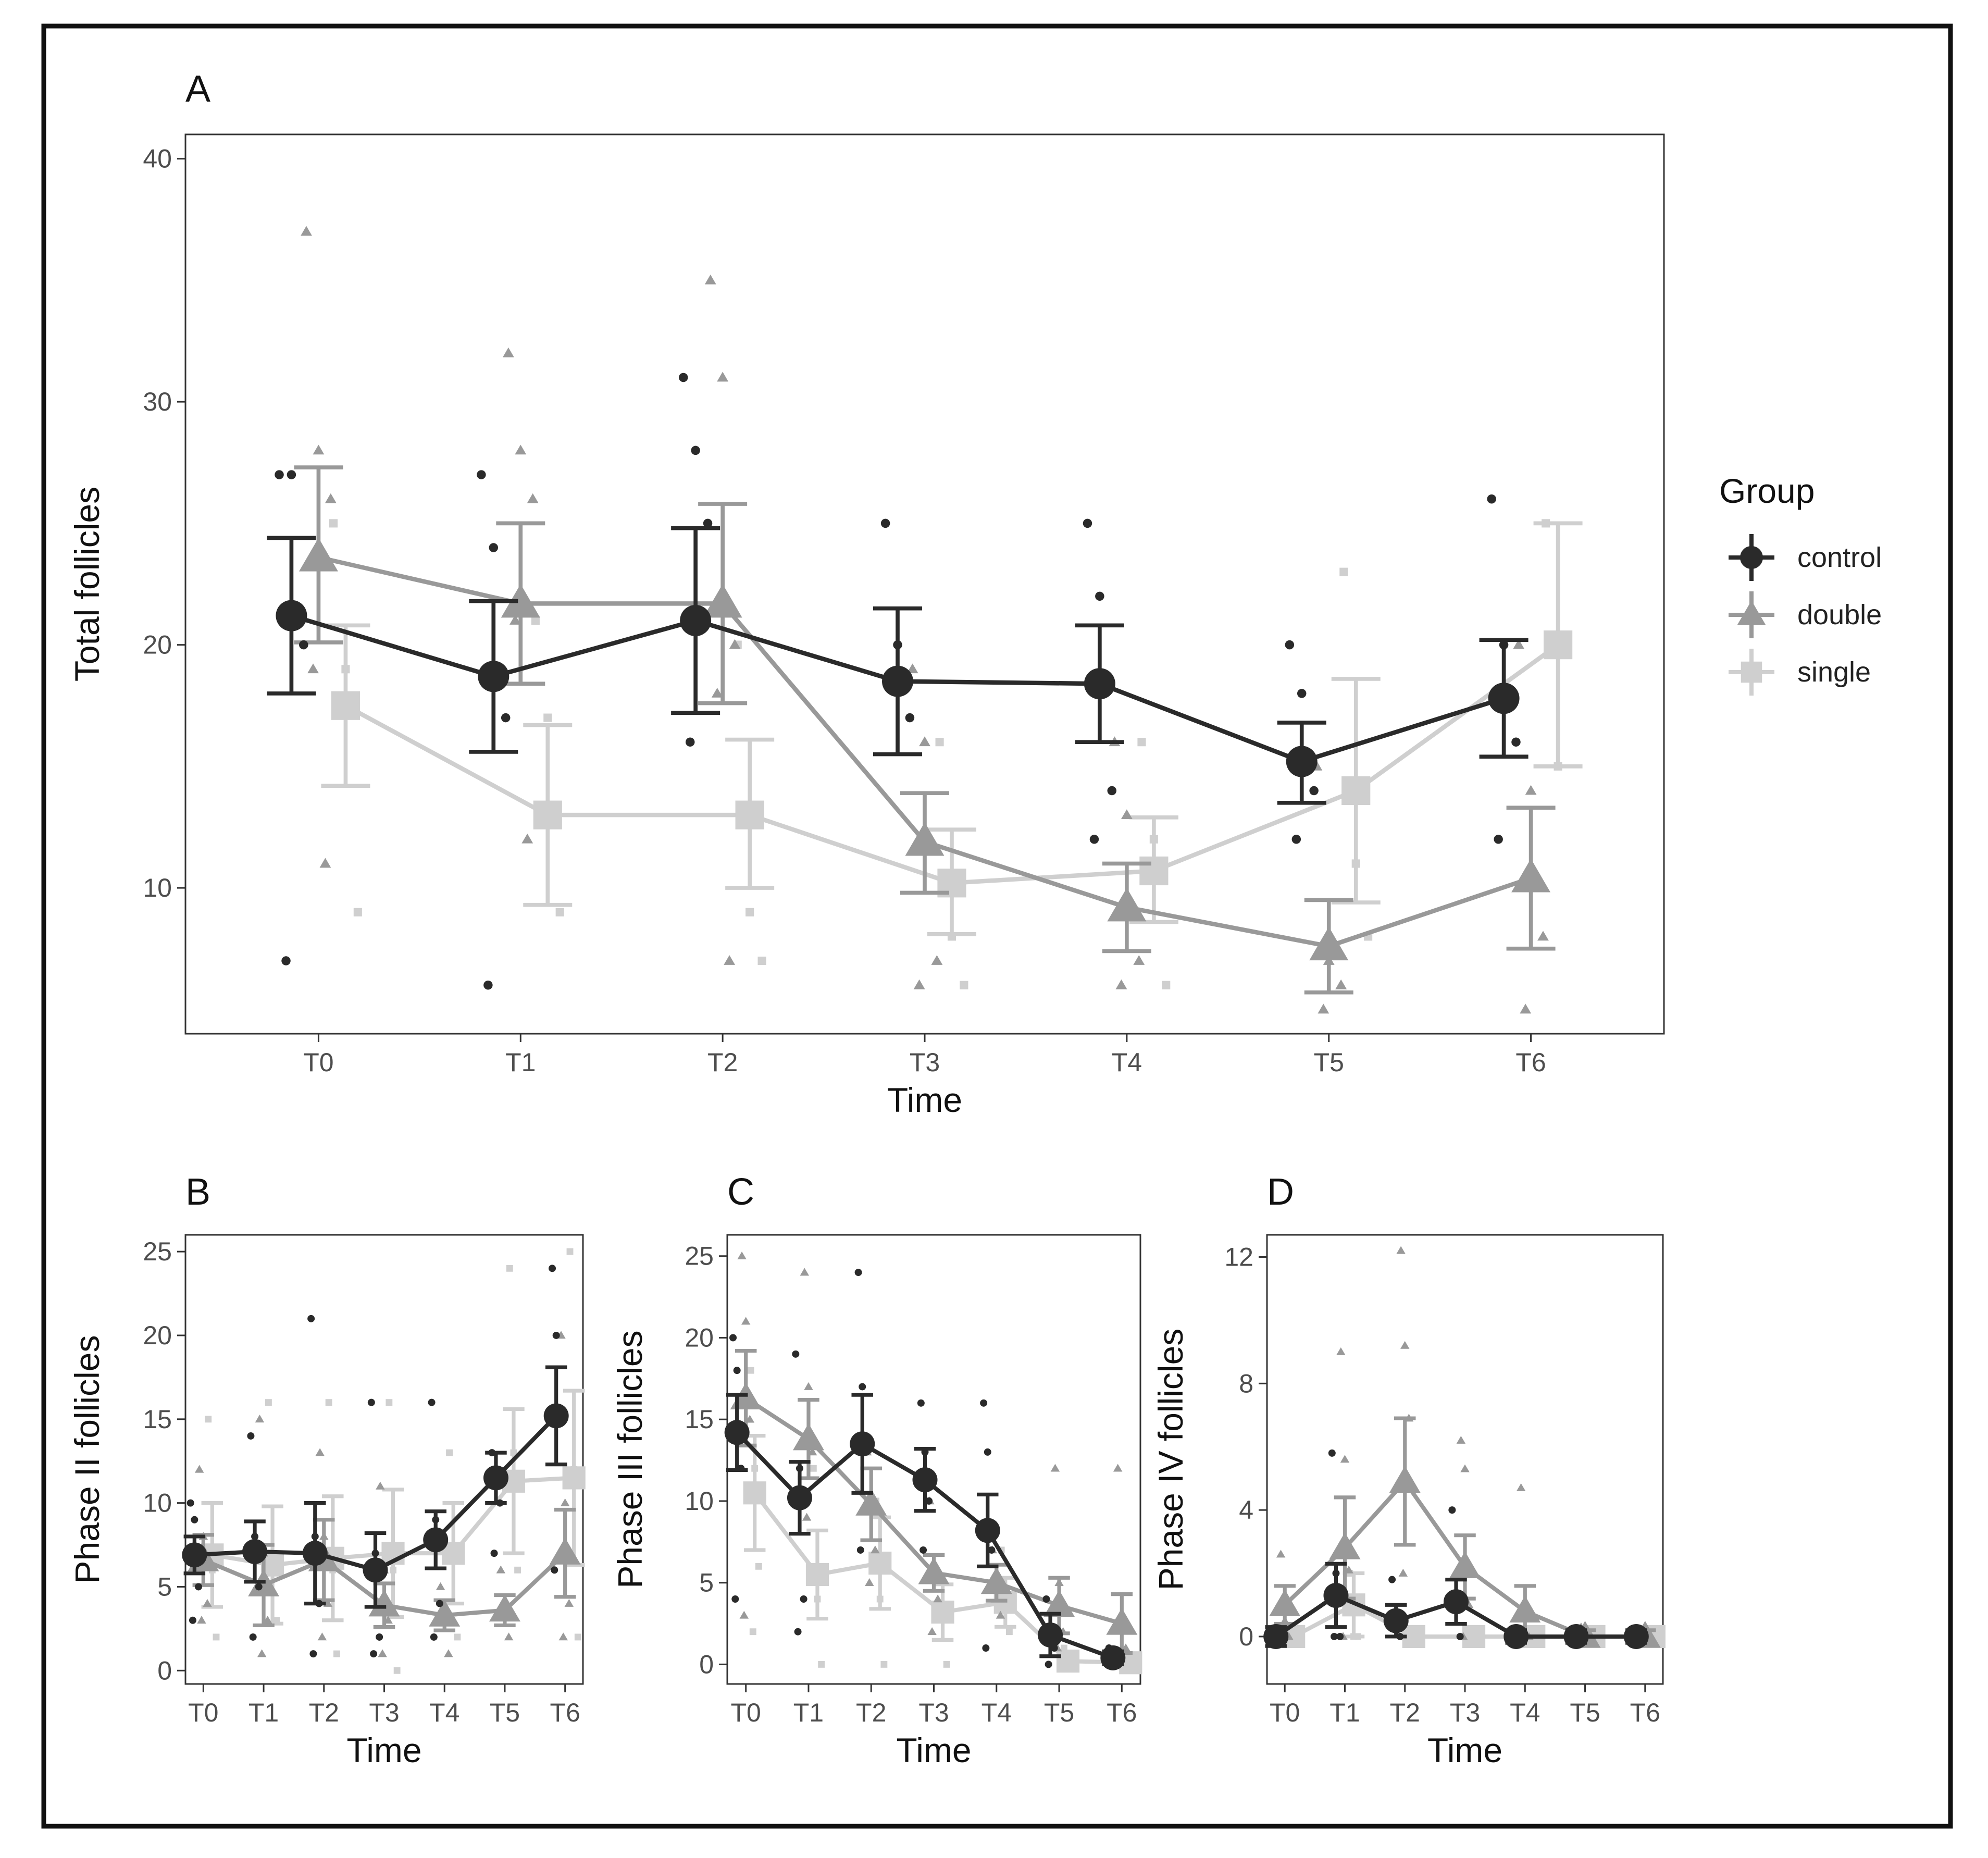  I want to click on y-tick-label: 4, so click(1246, 1510).